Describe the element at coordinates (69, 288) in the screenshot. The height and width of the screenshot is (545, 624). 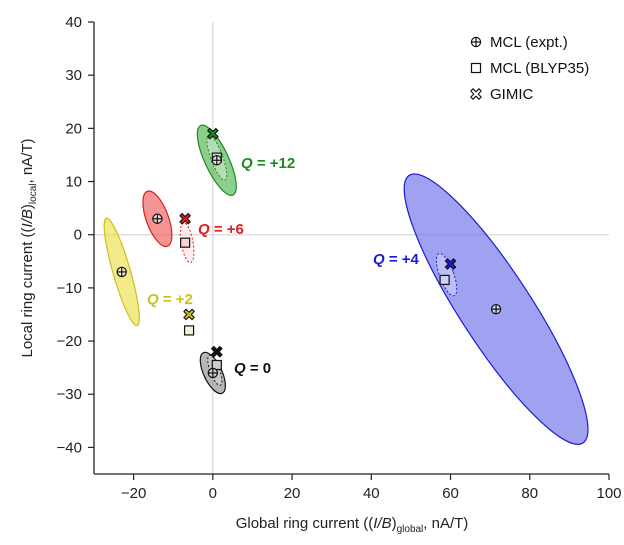
I see `y-tick-label: −10` at that location.